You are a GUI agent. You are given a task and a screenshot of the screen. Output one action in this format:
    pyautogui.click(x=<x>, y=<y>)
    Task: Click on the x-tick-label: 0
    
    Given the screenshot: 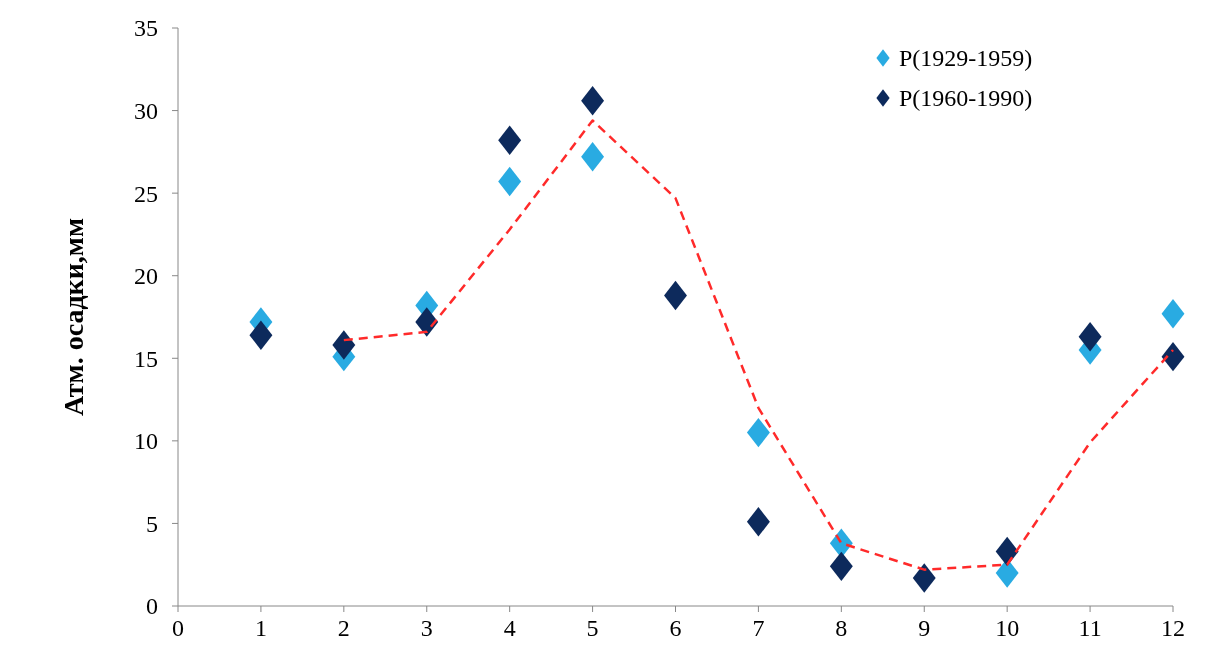 What is the action you would take?
    pyautogui.click(x=178, y=628)
    